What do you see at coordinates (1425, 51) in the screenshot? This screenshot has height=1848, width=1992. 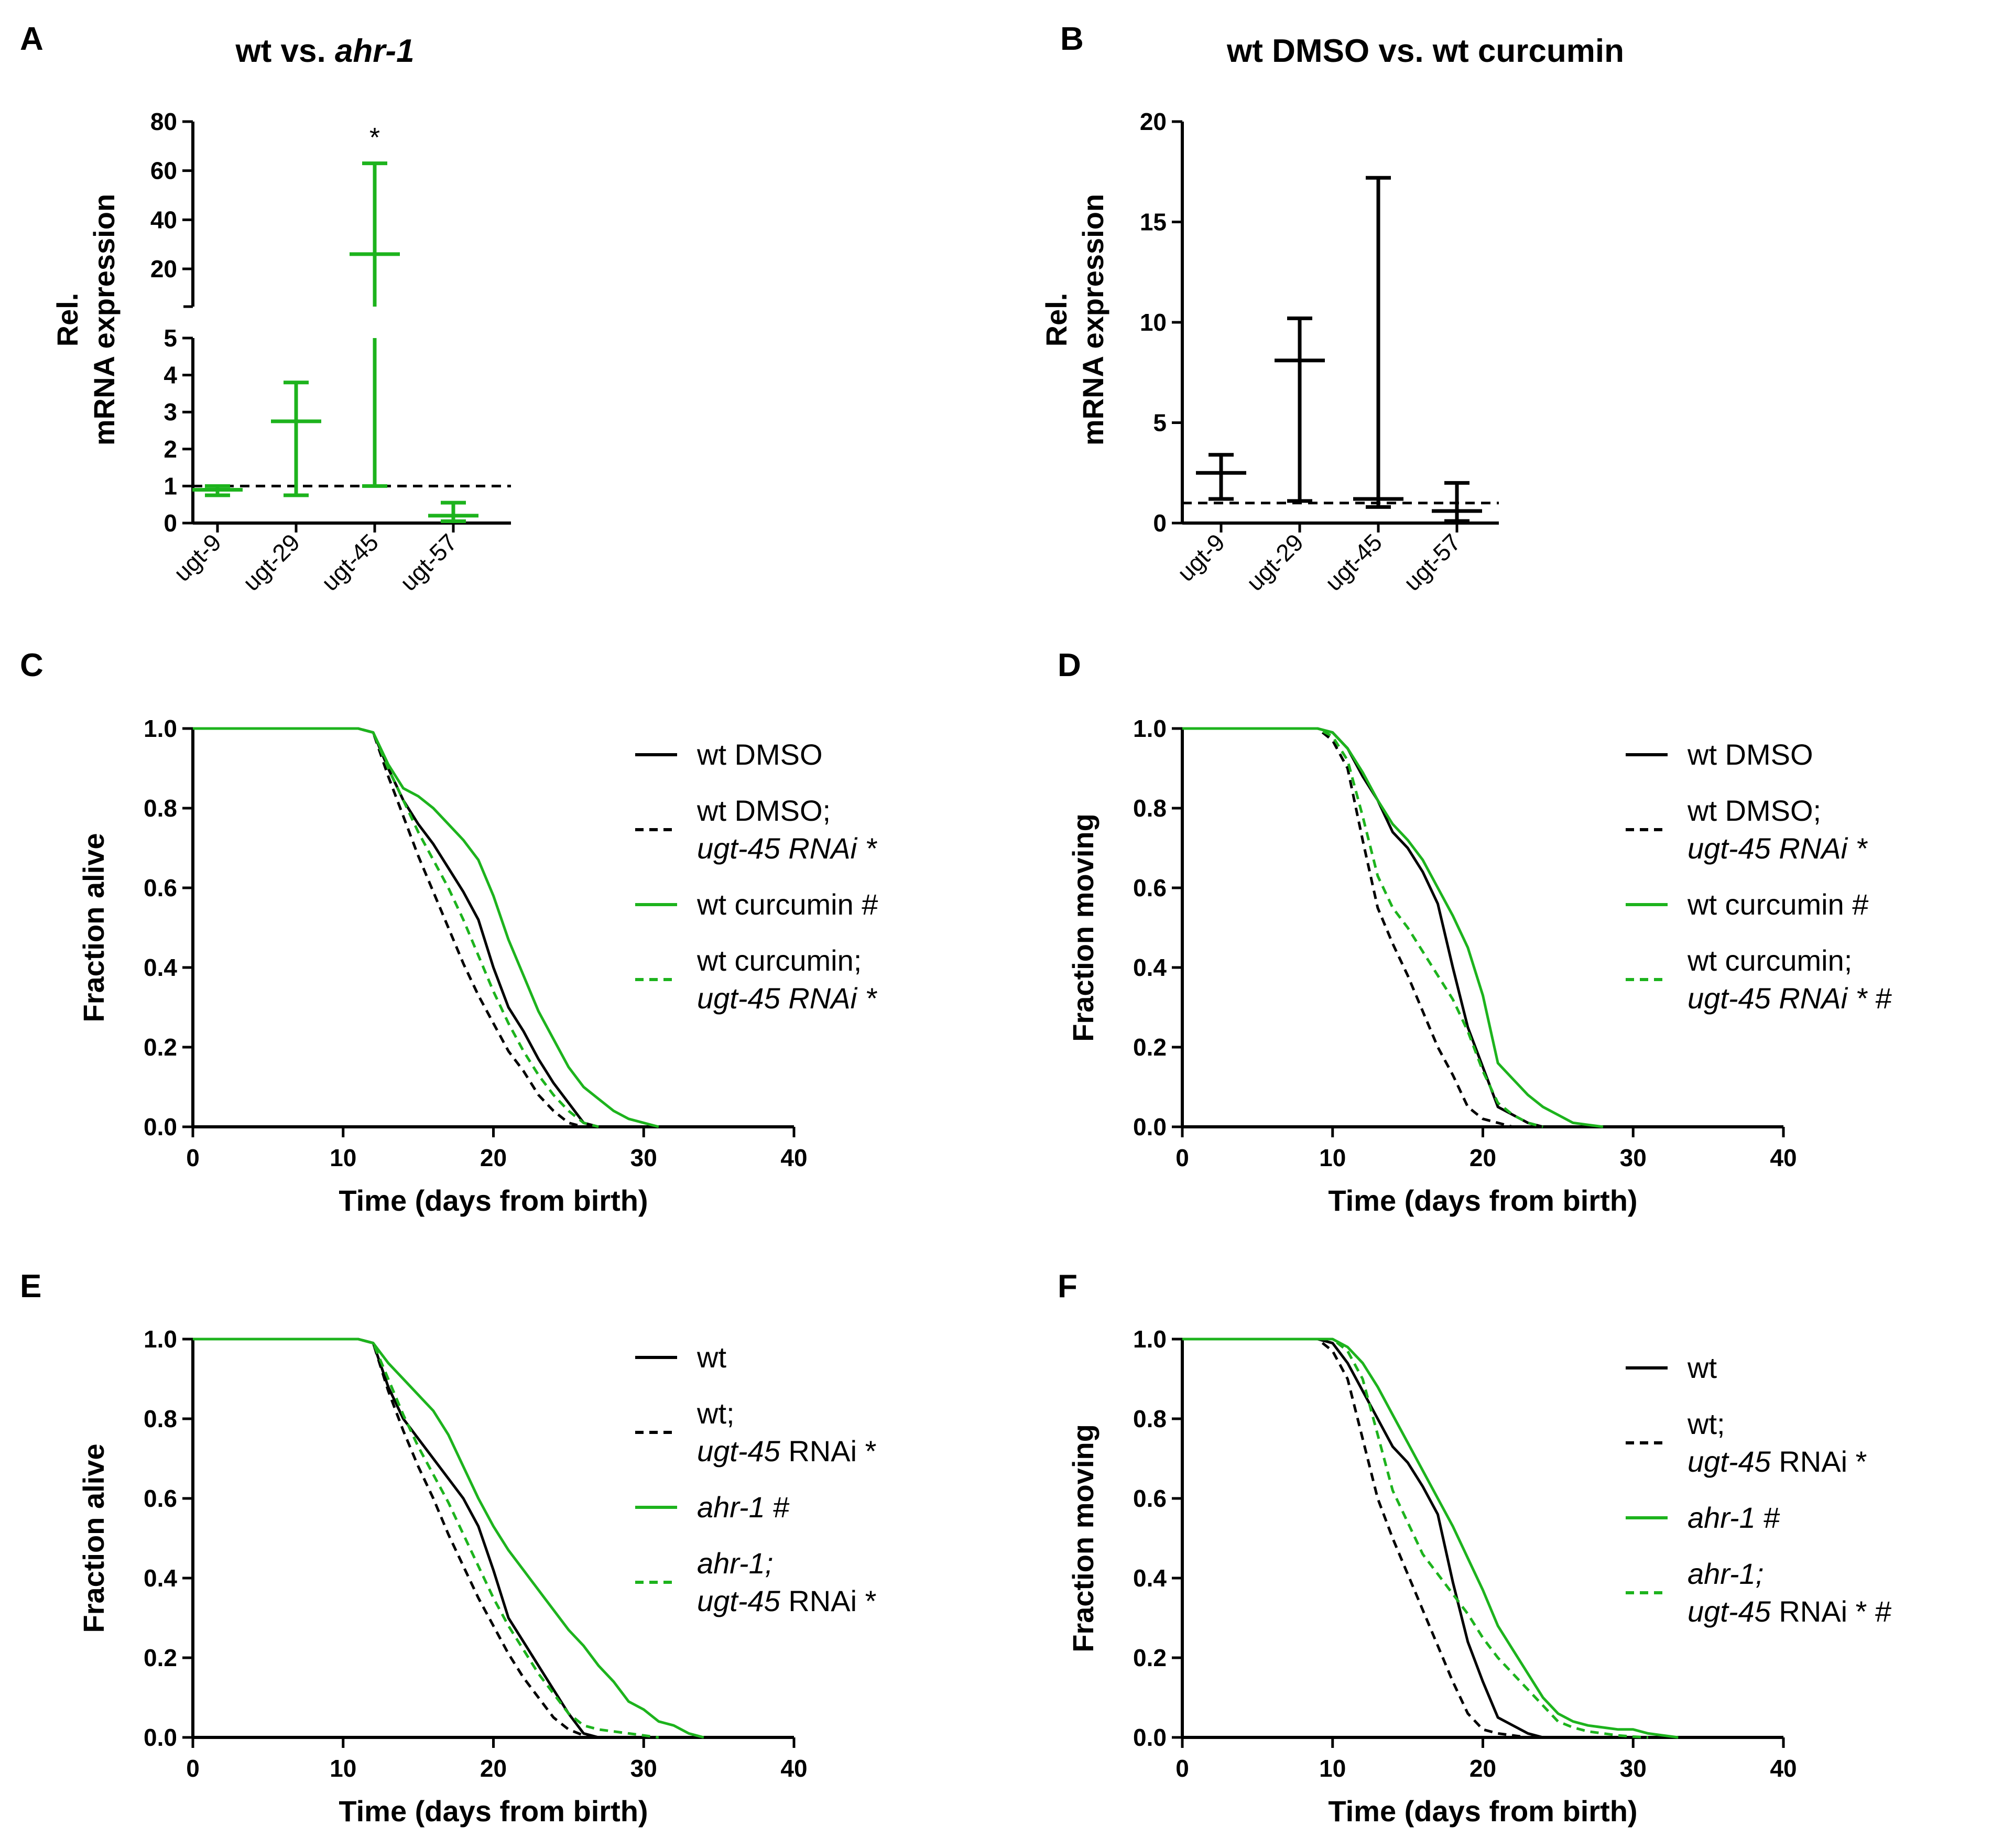 I see `chart-title: wt DMSO vs. wt curcumin` at bounding box center [1425, 51].